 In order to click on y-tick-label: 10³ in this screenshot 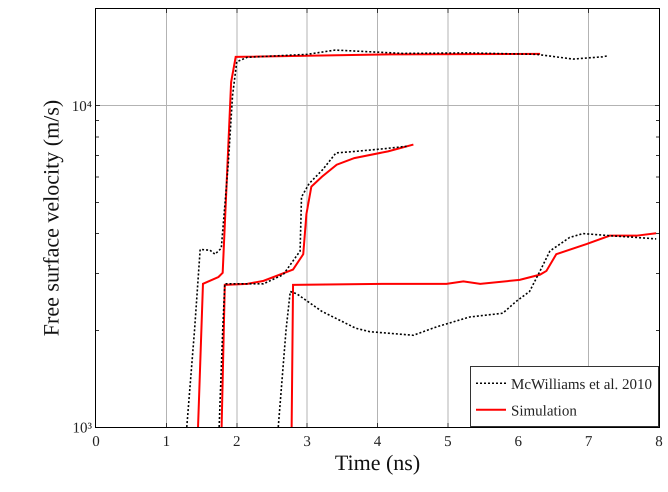, I will do `click(82, 428)`.